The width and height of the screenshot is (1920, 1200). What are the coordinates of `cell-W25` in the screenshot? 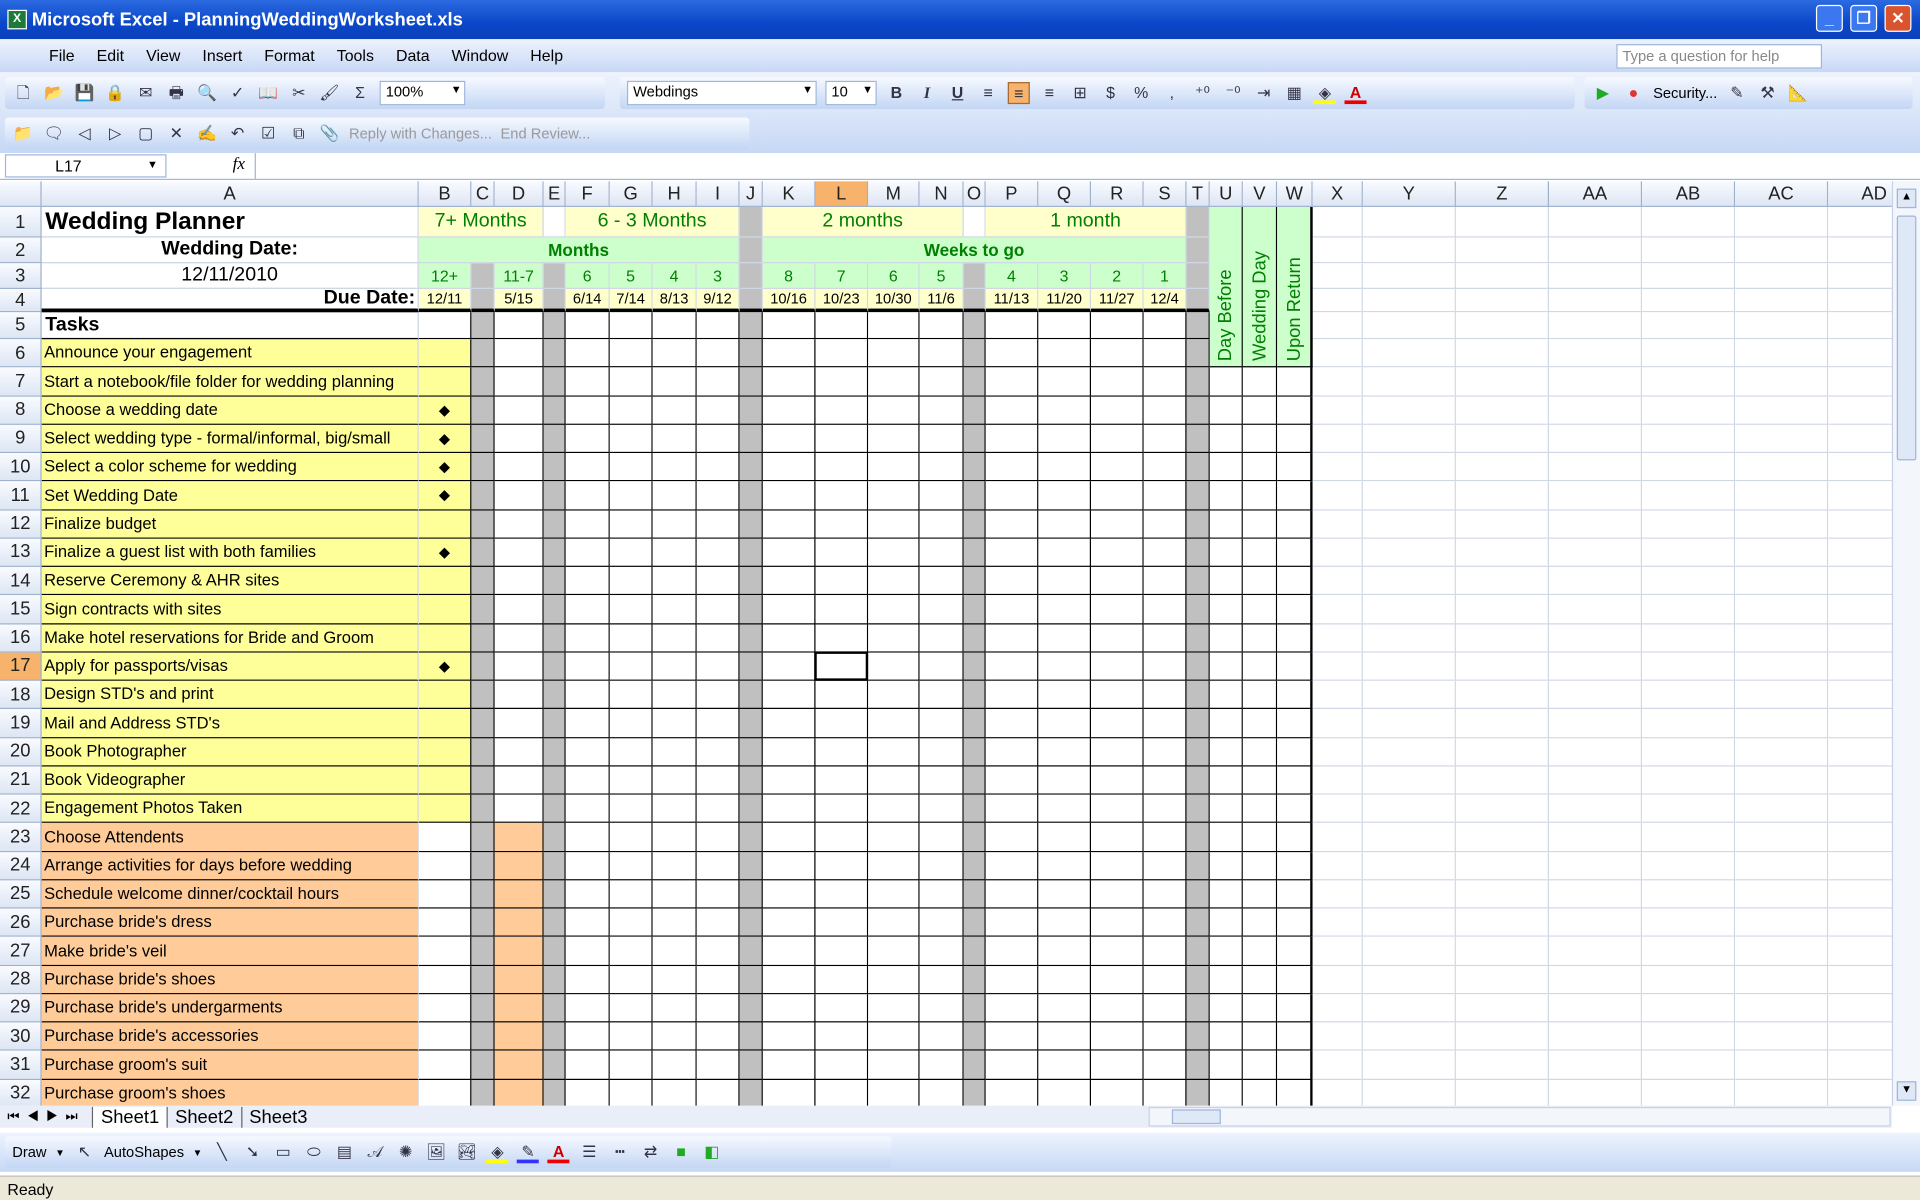 It's located at (1295, 894).